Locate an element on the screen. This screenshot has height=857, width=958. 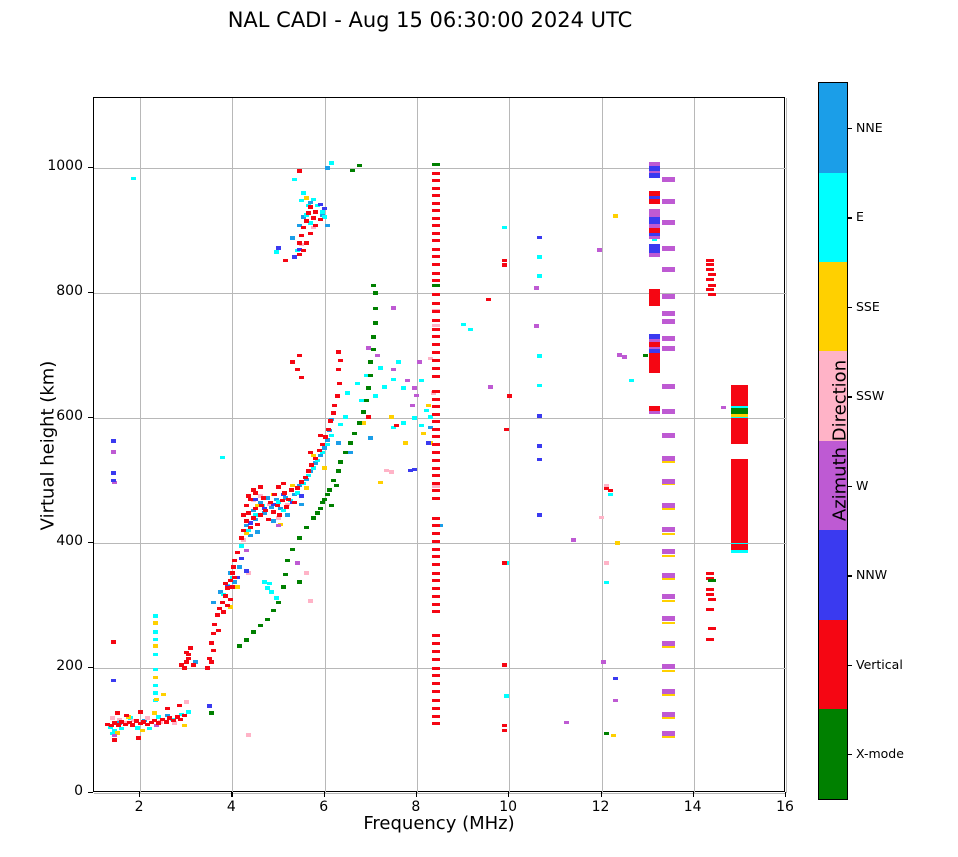
gridline-y is located at coordinates (440, 793).